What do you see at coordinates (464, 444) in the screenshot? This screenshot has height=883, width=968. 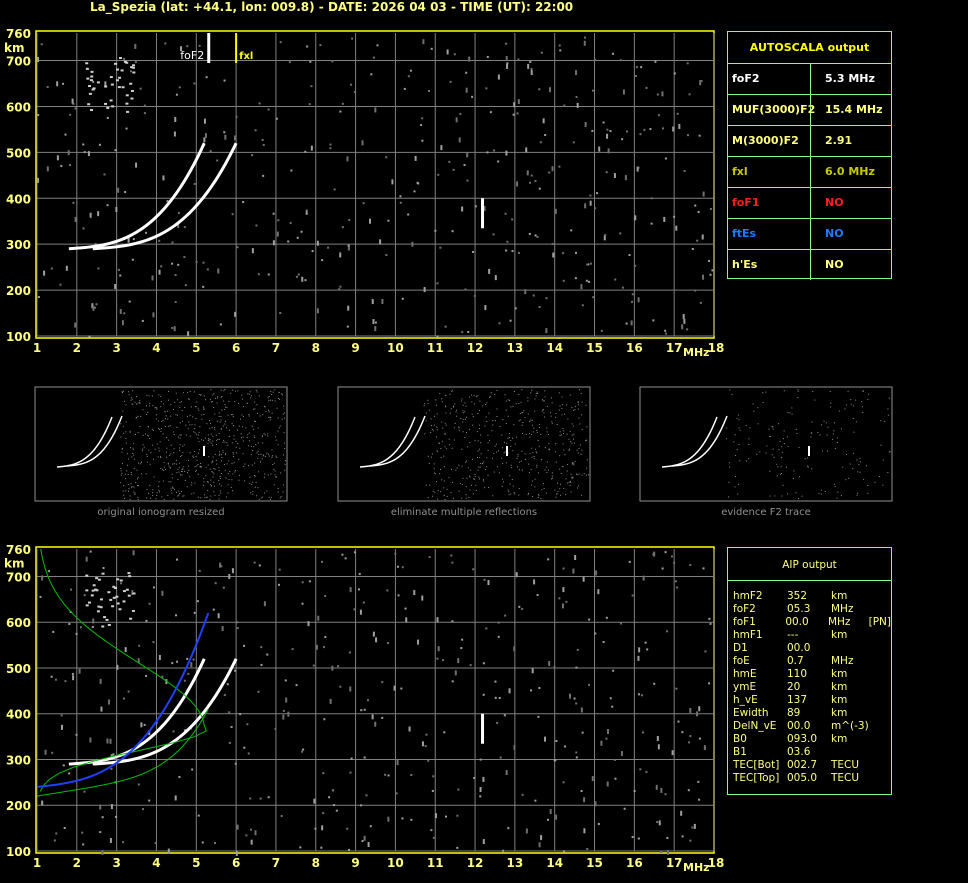 I see `thumbnail-frame` at bounding box center [464, 444].